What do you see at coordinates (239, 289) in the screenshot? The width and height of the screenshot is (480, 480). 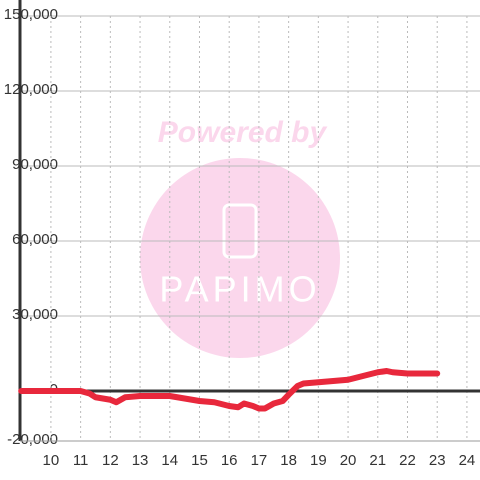 I see `watermark-logo: PAPIMO` at bounding box center [239, 289].